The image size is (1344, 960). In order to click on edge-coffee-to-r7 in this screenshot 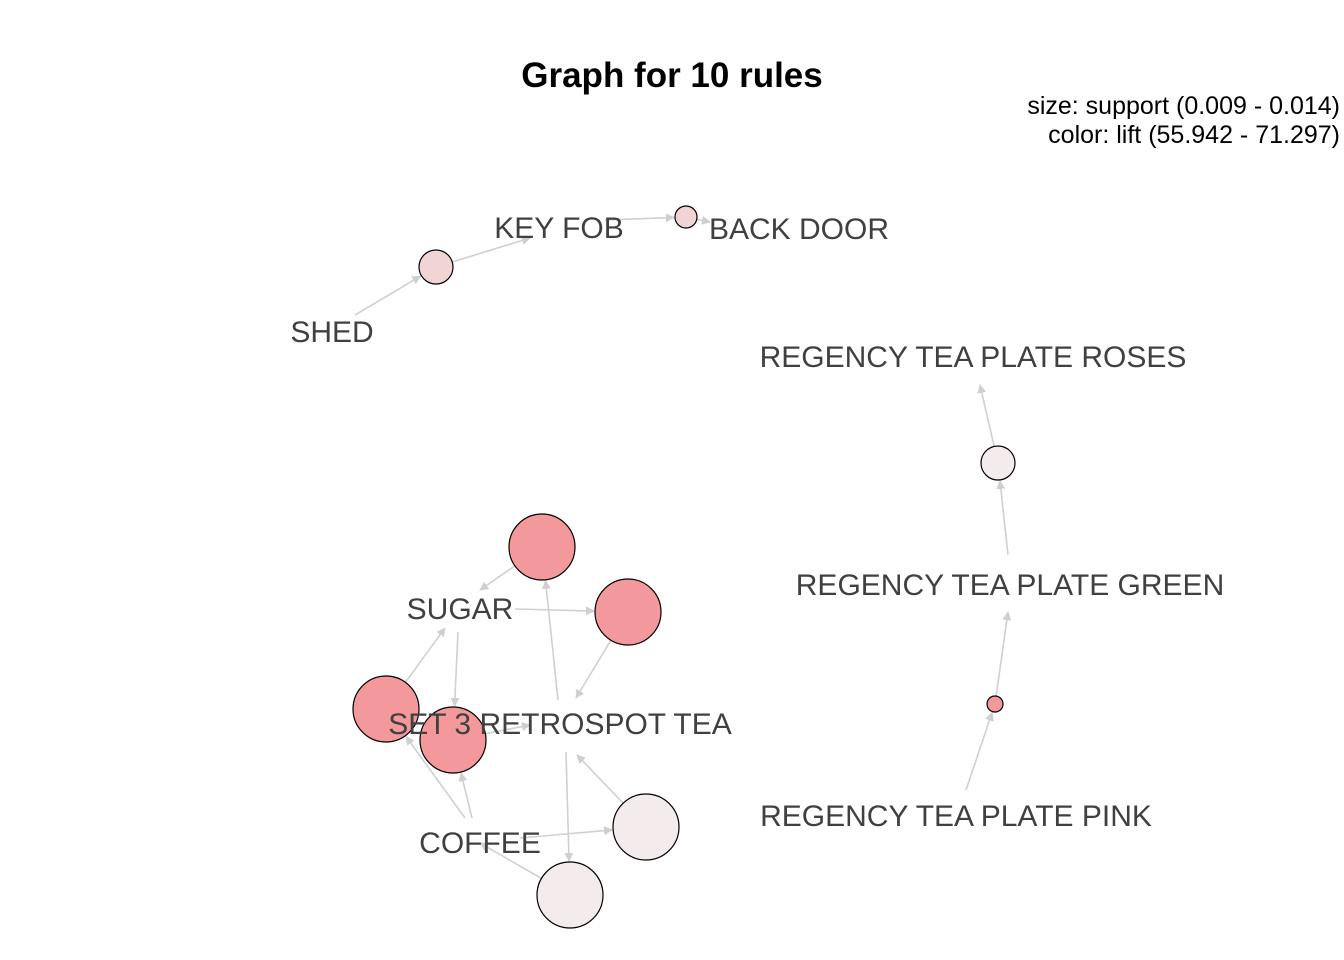, I will do `click(435, 777)`.